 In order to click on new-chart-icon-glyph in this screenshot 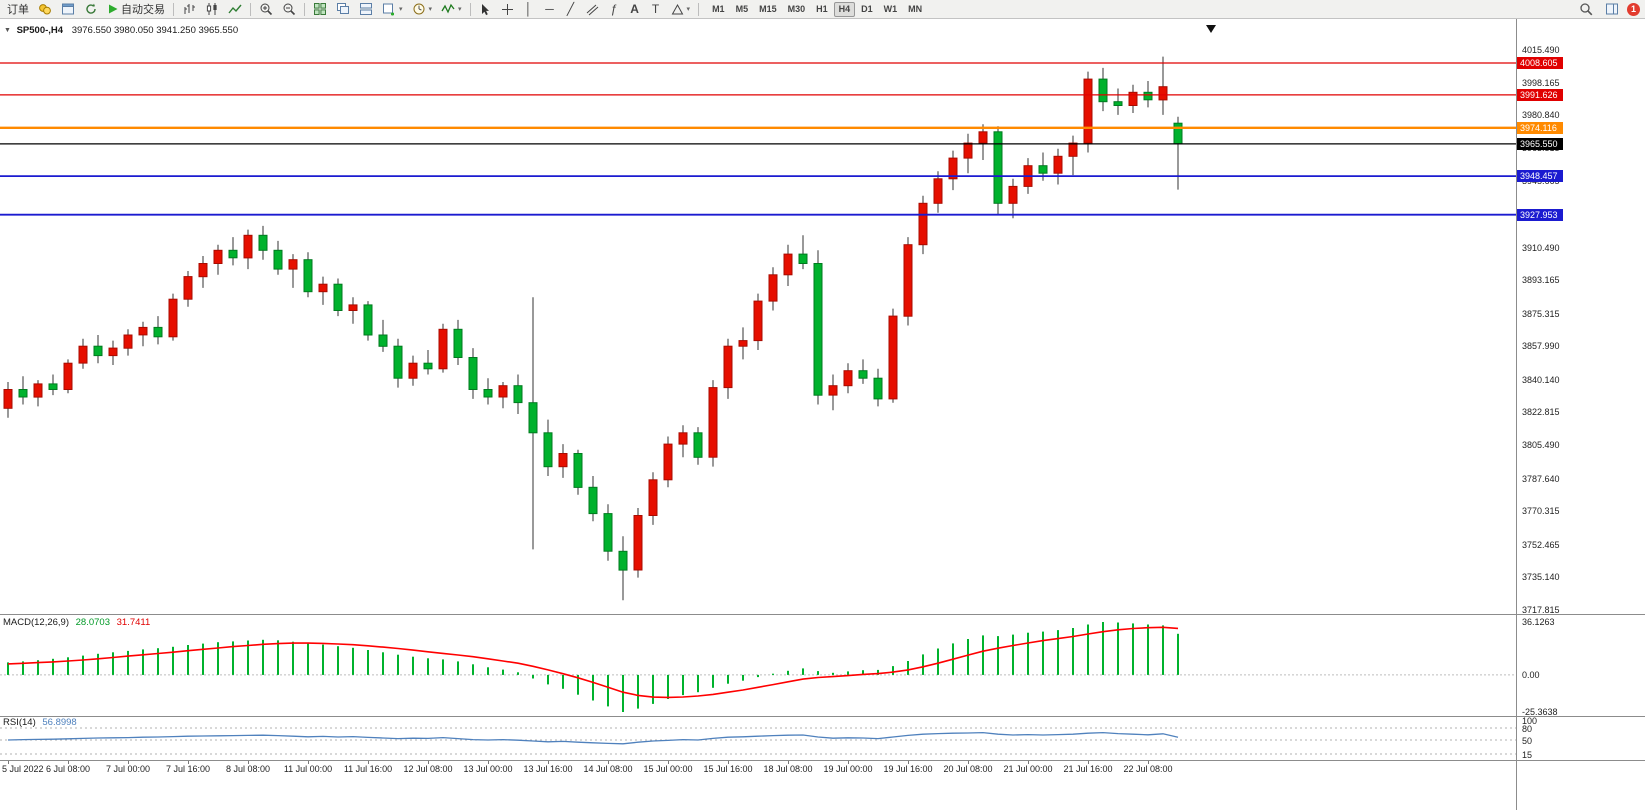, I will do `click(388, 9)`.